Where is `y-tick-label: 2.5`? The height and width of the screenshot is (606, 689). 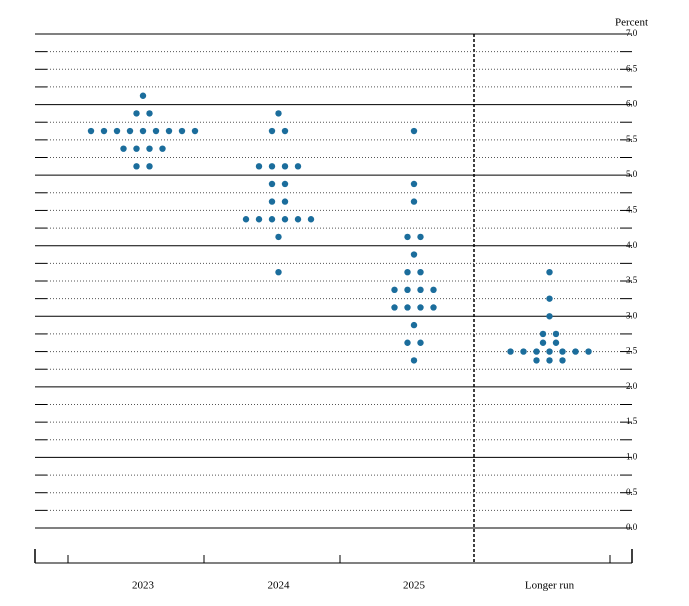
y-tick-label: 2.5 is located at coordinates (632, 351).